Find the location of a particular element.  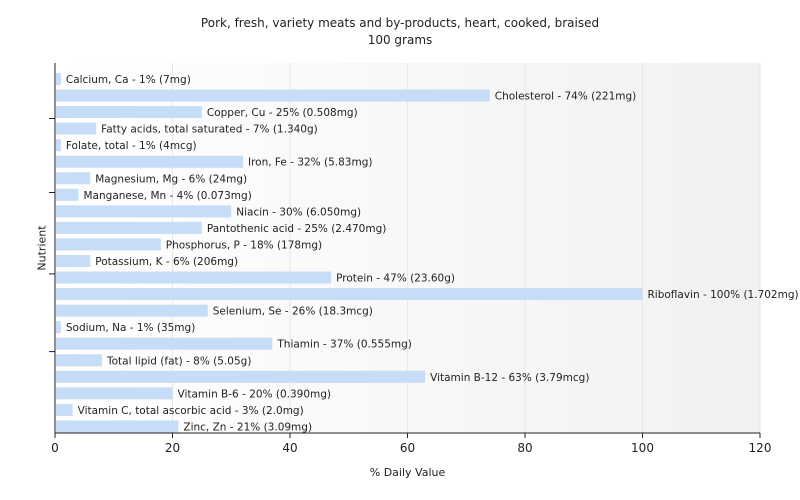

bar-label: Potassium, K - 6% (206mg) is located at coordinates (166, 262).